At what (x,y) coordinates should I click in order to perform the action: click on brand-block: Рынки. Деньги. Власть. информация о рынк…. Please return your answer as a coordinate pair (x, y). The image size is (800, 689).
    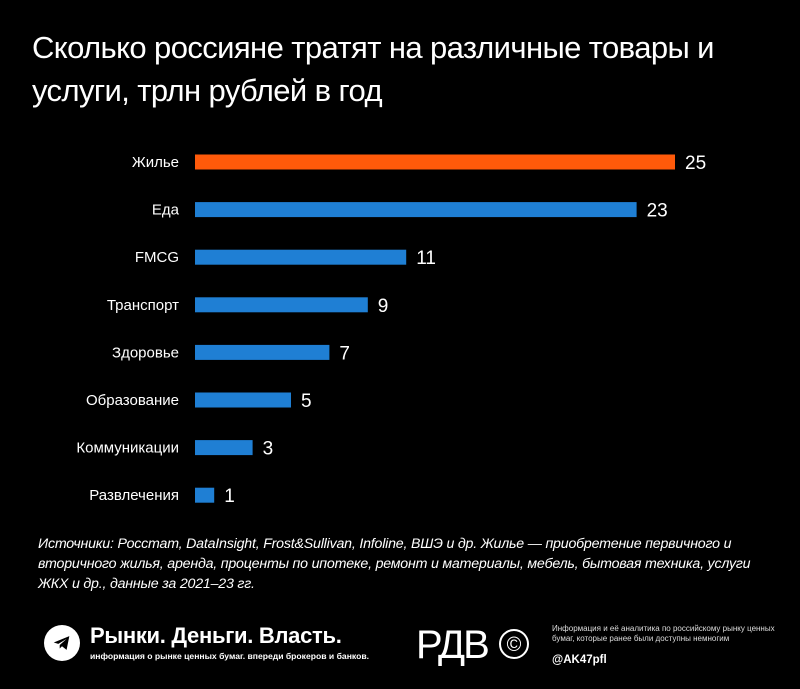
    Looking at the image, I should click on (206, 643).